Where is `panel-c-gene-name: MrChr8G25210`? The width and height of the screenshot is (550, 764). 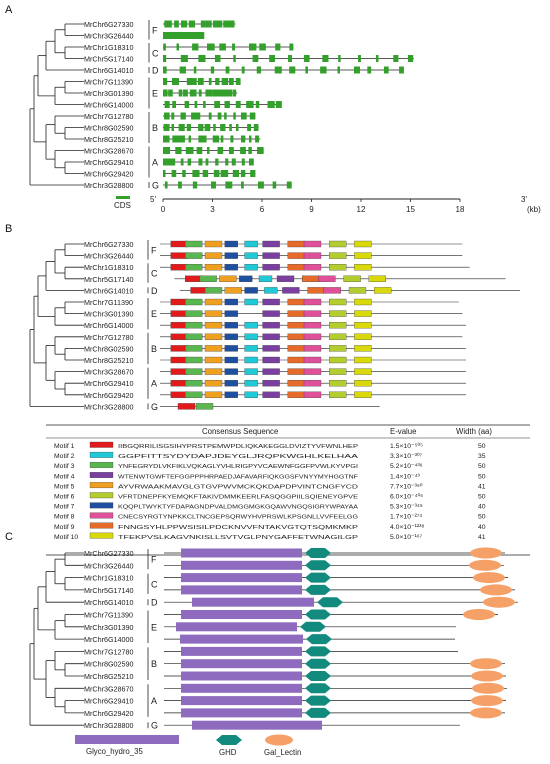 panel-c-gene-name: MrChr8G25210 is located at coordinates (109, 676).